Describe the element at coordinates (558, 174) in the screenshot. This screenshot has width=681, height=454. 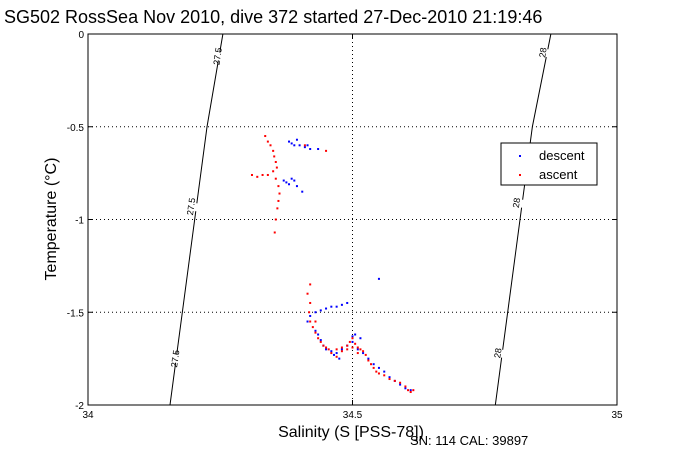
I see `legend-label-ascent: ascent` at that location.